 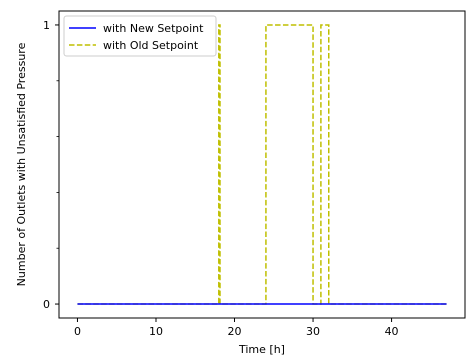 I want to click on x-tick-label: 40, so click(x=392, y=331).